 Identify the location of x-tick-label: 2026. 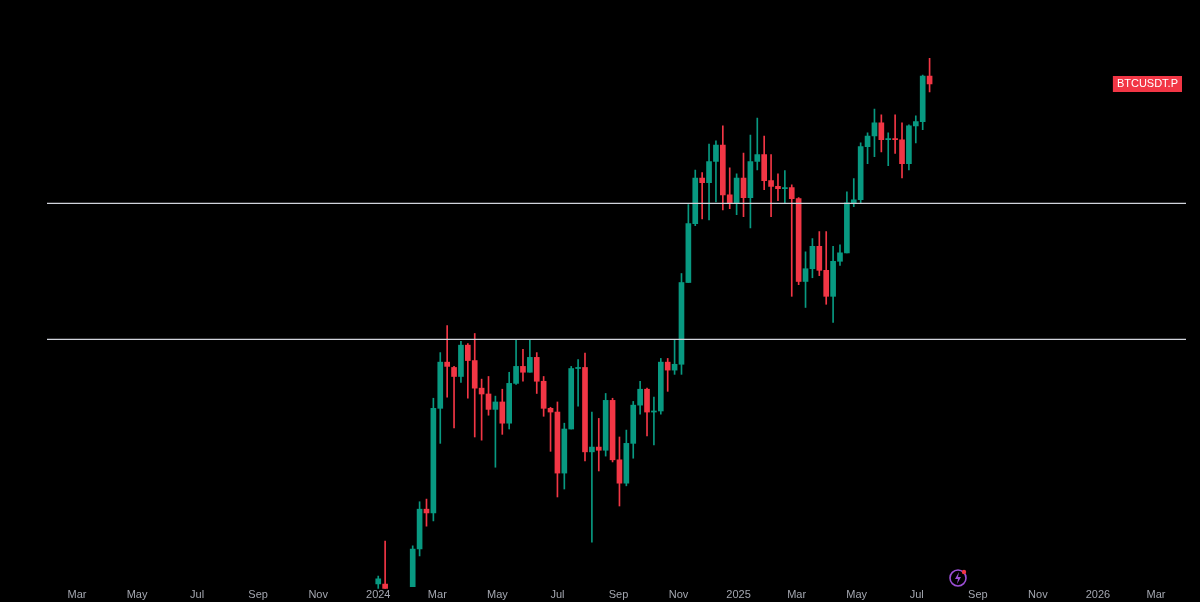
(1098, 594).